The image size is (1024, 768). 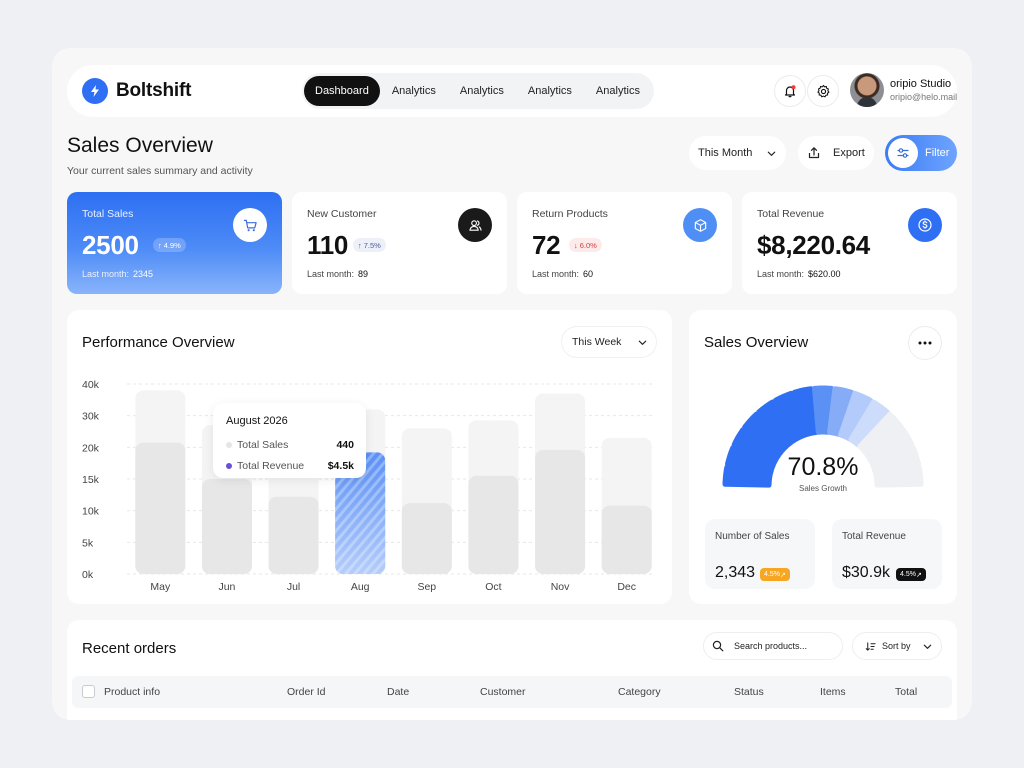 I want to click on stat-label: Total Revenue, so click(x=791, y=214).